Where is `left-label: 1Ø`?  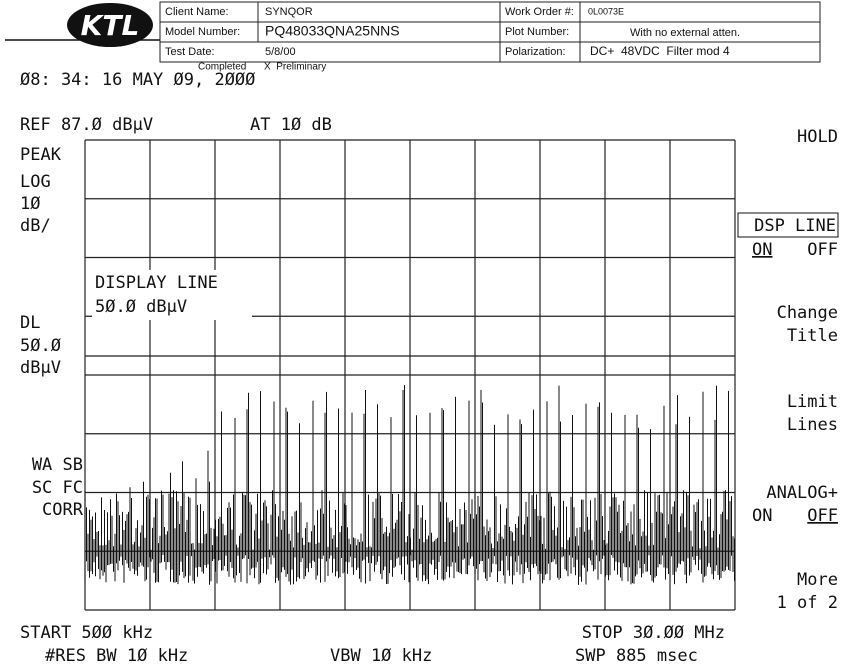 left-label: 1Ø is located at coordinates (30, 204).